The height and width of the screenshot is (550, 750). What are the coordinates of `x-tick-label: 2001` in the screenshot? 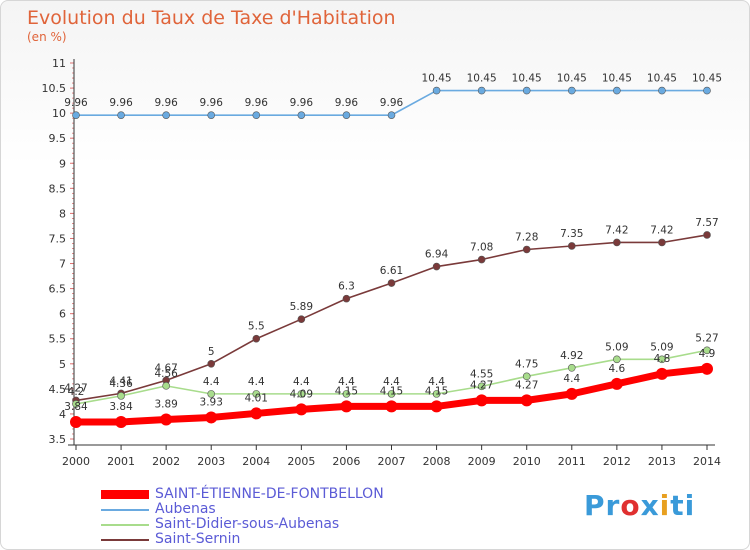 It's located at (121, 461).